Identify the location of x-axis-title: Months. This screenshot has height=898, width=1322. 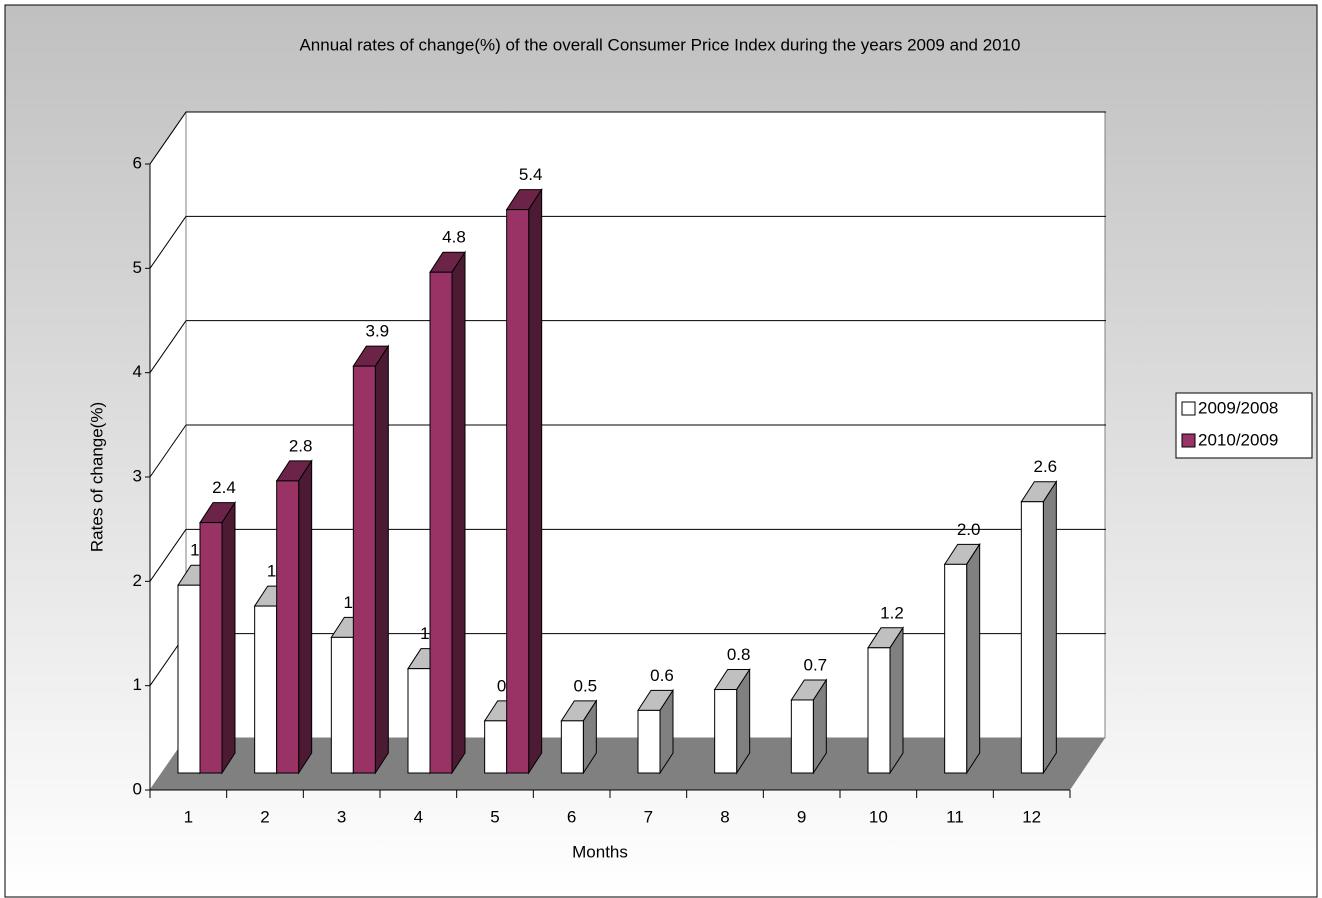
(600, 851).